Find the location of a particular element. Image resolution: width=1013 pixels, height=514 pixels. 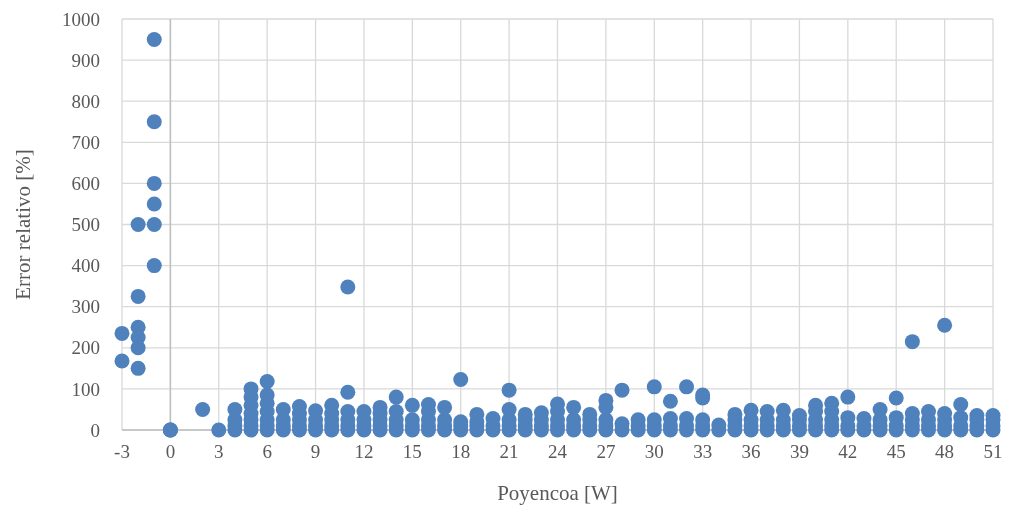

y-tick-label: 400 is located at coordinates (85, 266).